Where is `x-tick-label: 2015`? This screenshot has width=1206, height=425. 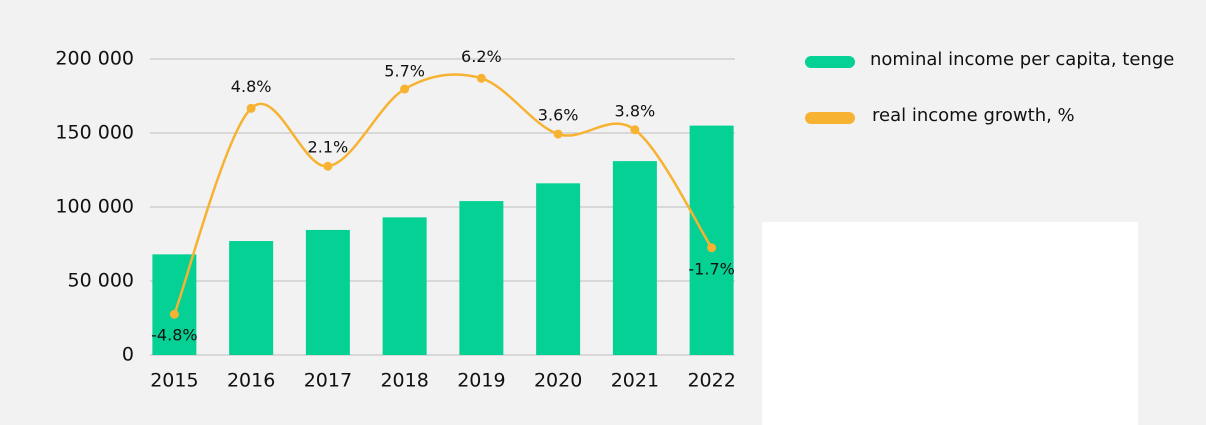 x-tick-label: 2015 is located at coordinates (174, 381).